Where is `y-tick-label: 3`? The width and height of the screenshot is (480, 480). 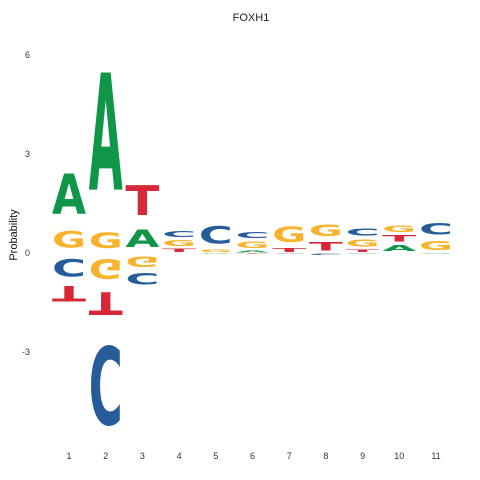
y-tick-label: 3 is located at coordinates (27, 154).